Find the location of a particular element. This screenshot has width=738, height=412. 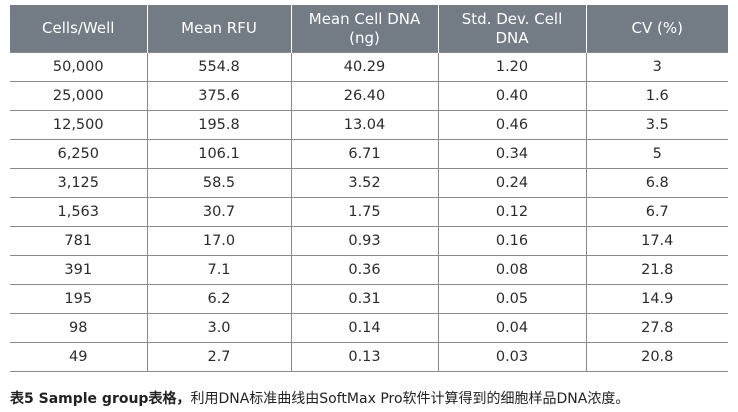

cell-mean-cell-dna: 3.52 is located at coordinates (364, 183).